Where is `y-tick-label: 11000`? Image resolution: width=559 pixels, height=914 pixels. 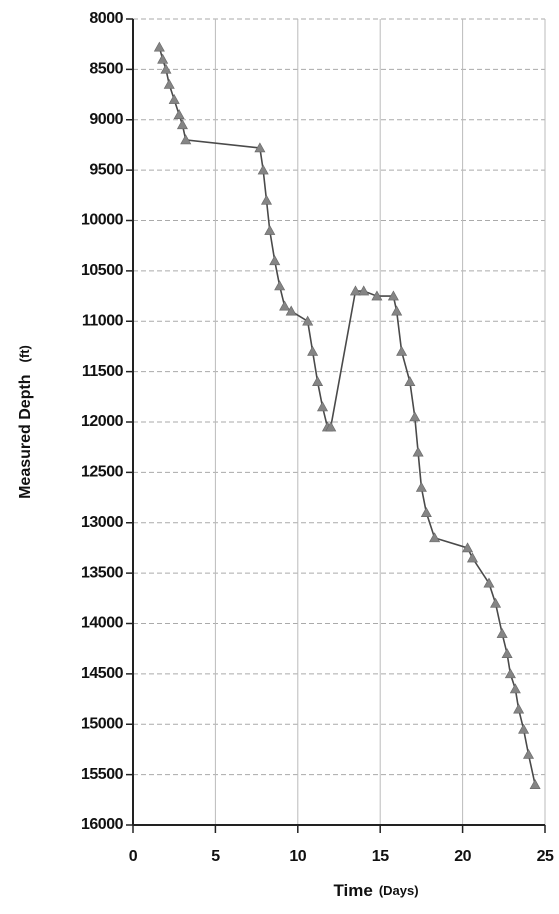
y-tick-label: 11000 is located at coordinates (103, 320).